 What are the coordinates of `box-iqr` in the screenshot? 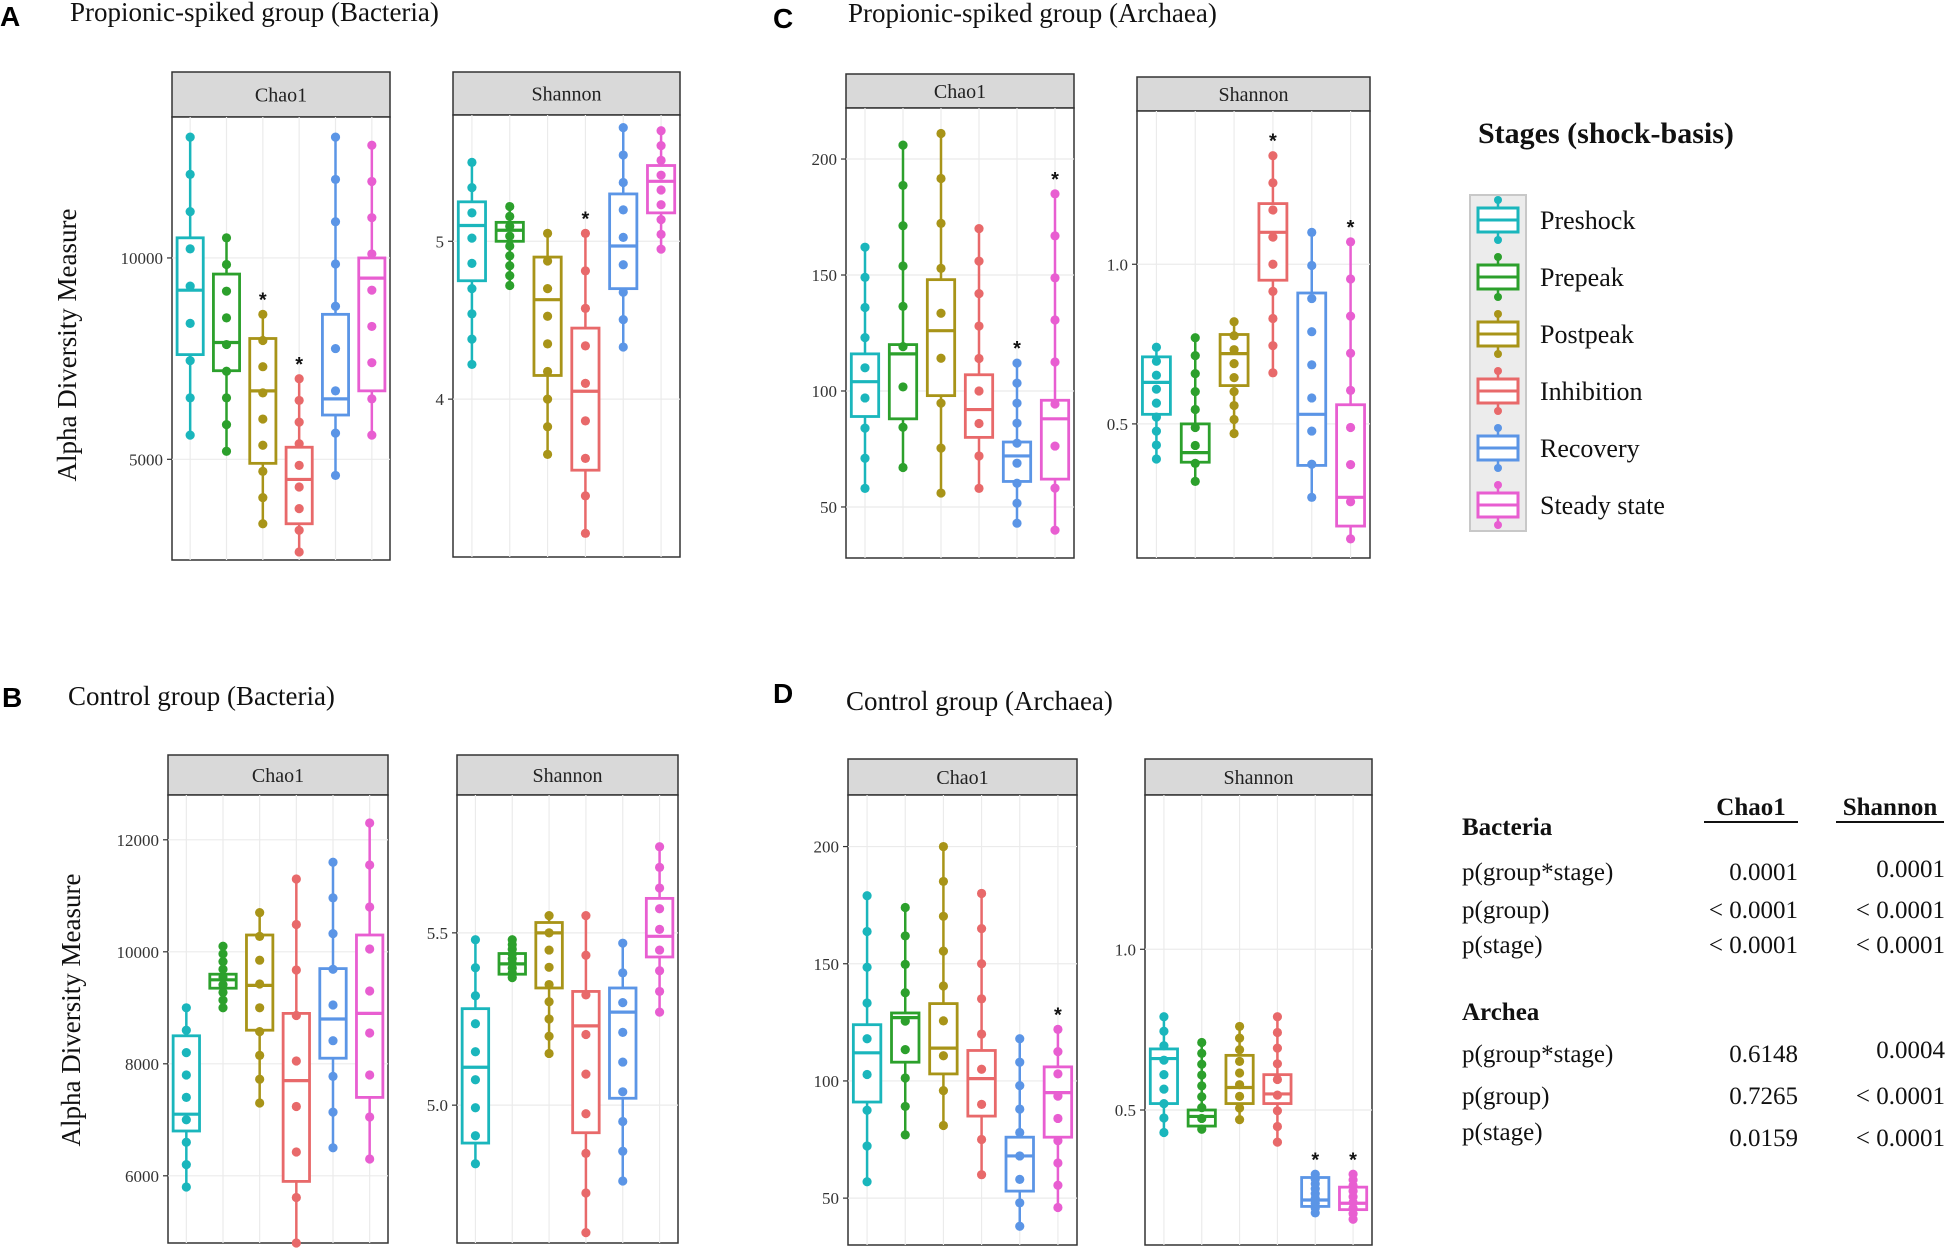 It's located at (941, 338).